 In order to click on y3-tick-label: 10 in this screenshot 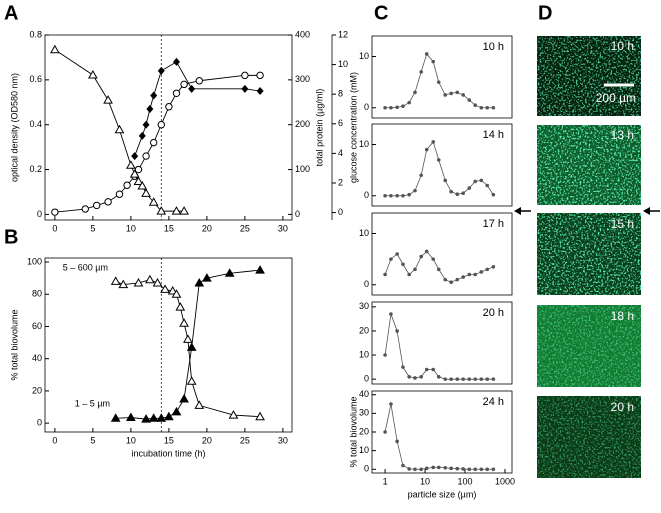, I will do `click(343, 64)`.